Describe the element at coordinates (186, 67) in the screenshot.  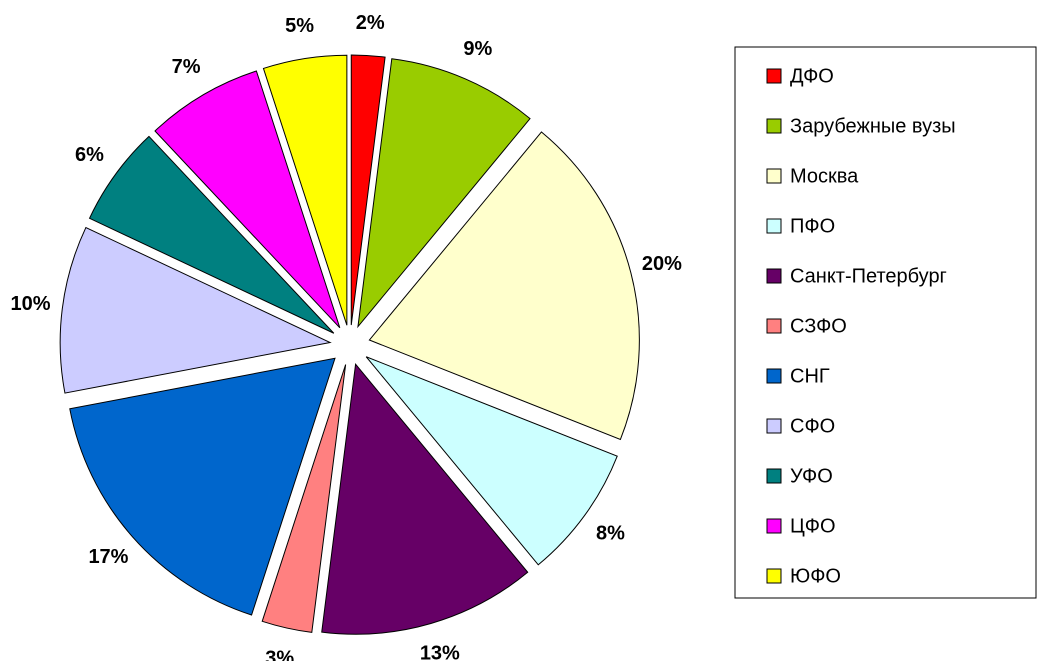
I see `data-label: 7%` at that location.